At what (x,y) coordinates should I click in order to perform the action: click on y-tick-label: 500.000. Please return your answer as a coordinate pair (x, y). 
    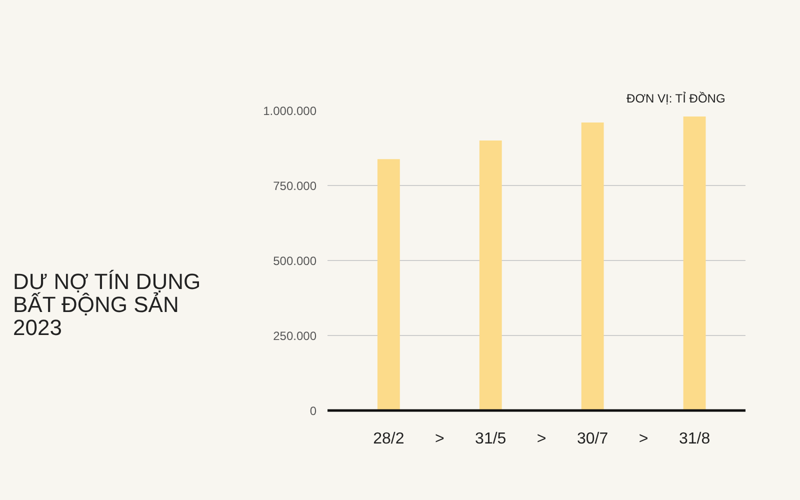
    Looking at the image, I should click on (295, 261).